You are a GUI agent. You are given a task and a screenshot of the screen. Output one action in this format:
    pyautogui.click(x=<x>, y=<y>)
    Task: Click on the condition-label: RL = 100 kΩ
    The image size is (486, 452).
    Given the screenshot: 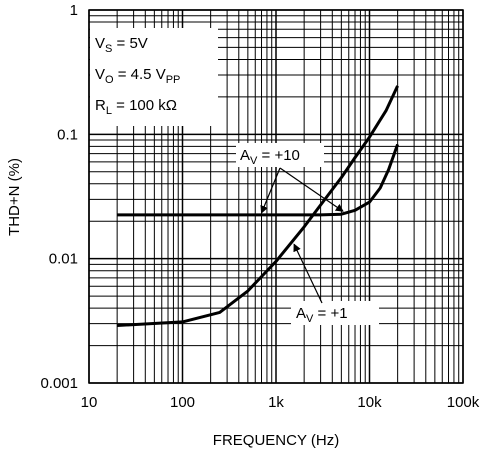 What is the action you would take?
    pyautogui.click(x=136, y=107)
    